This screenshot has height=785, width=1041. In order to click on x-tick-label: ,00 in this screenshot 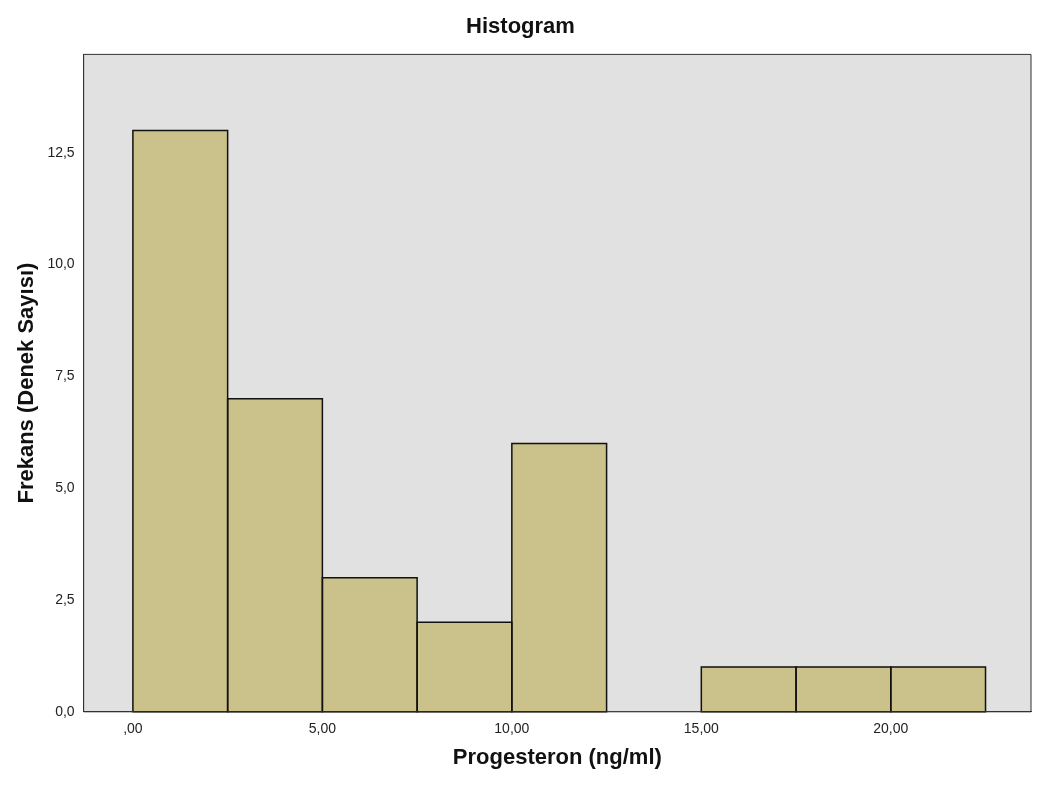, I will do `click(133, 728)`.